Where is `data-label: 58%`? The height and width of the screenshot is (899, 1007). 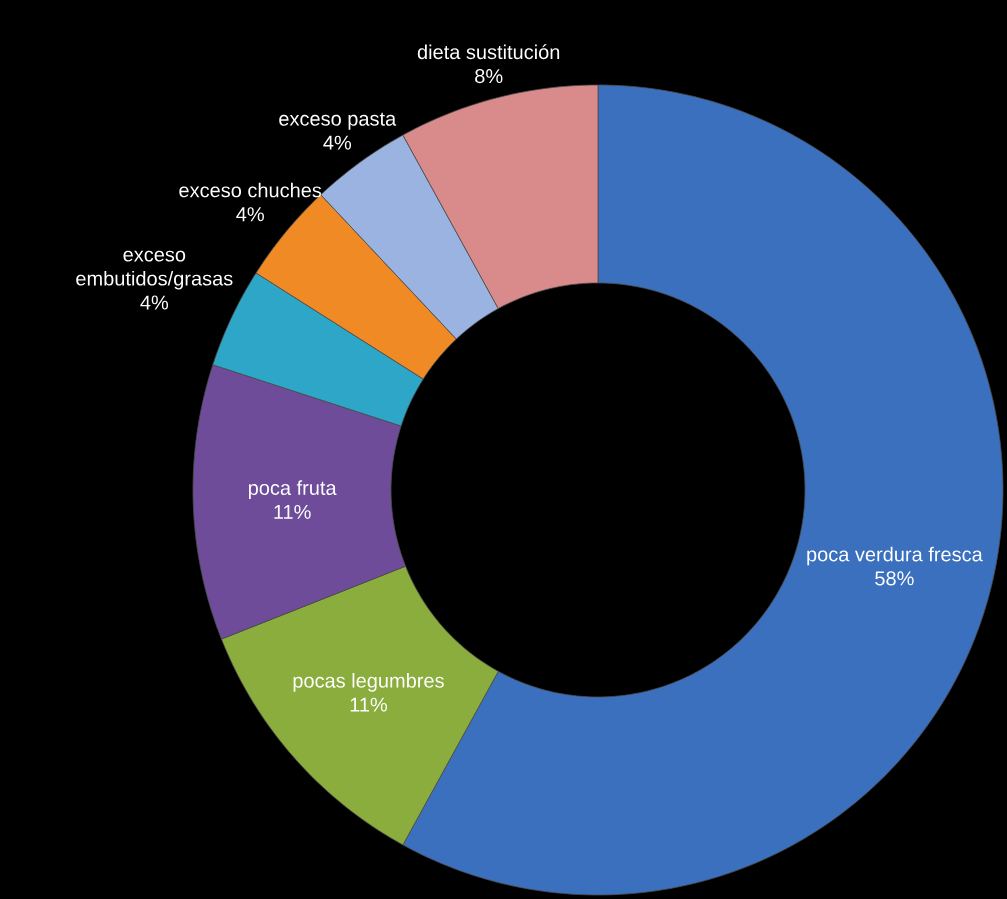
data-label: 58% is located at coordinates (894, 578).